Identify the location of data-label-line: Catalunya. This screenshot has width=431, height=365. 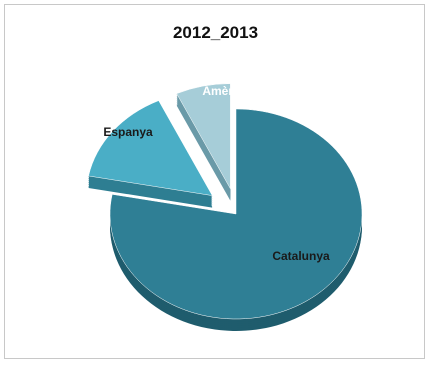
(301, 256).